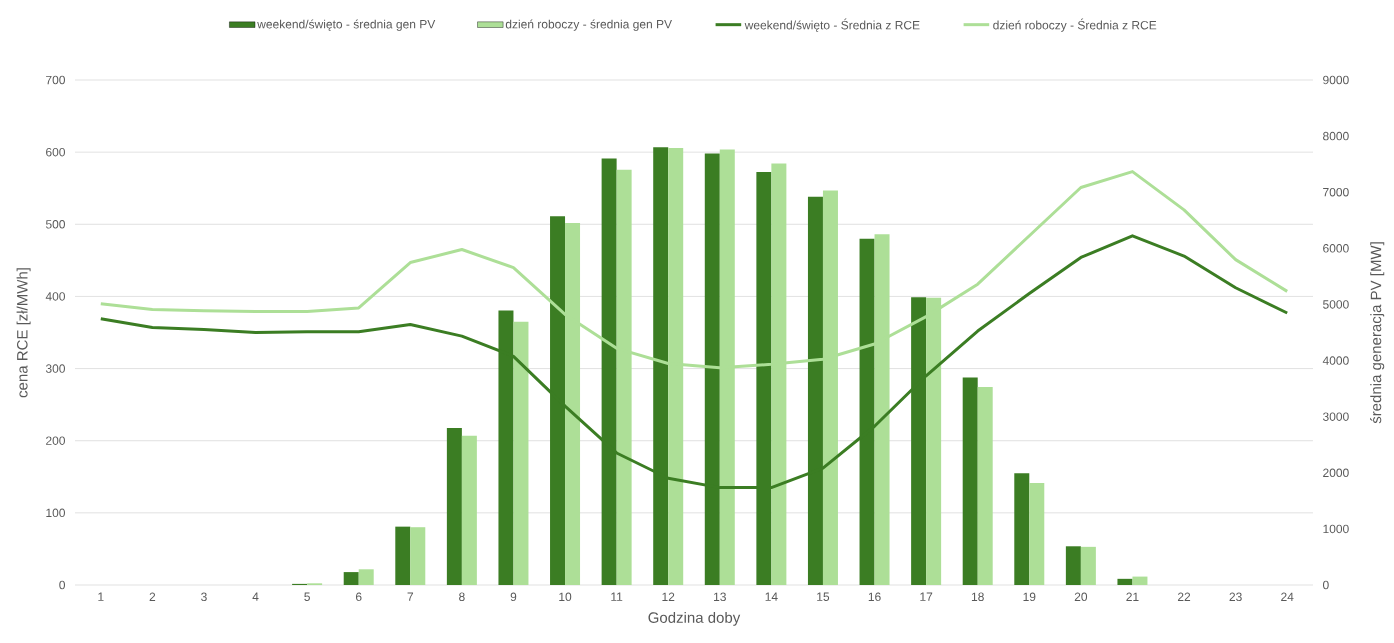  Describe the element at coordinates (771, 596) in the screenshot. I see `x-tick-label: 14` at that location.